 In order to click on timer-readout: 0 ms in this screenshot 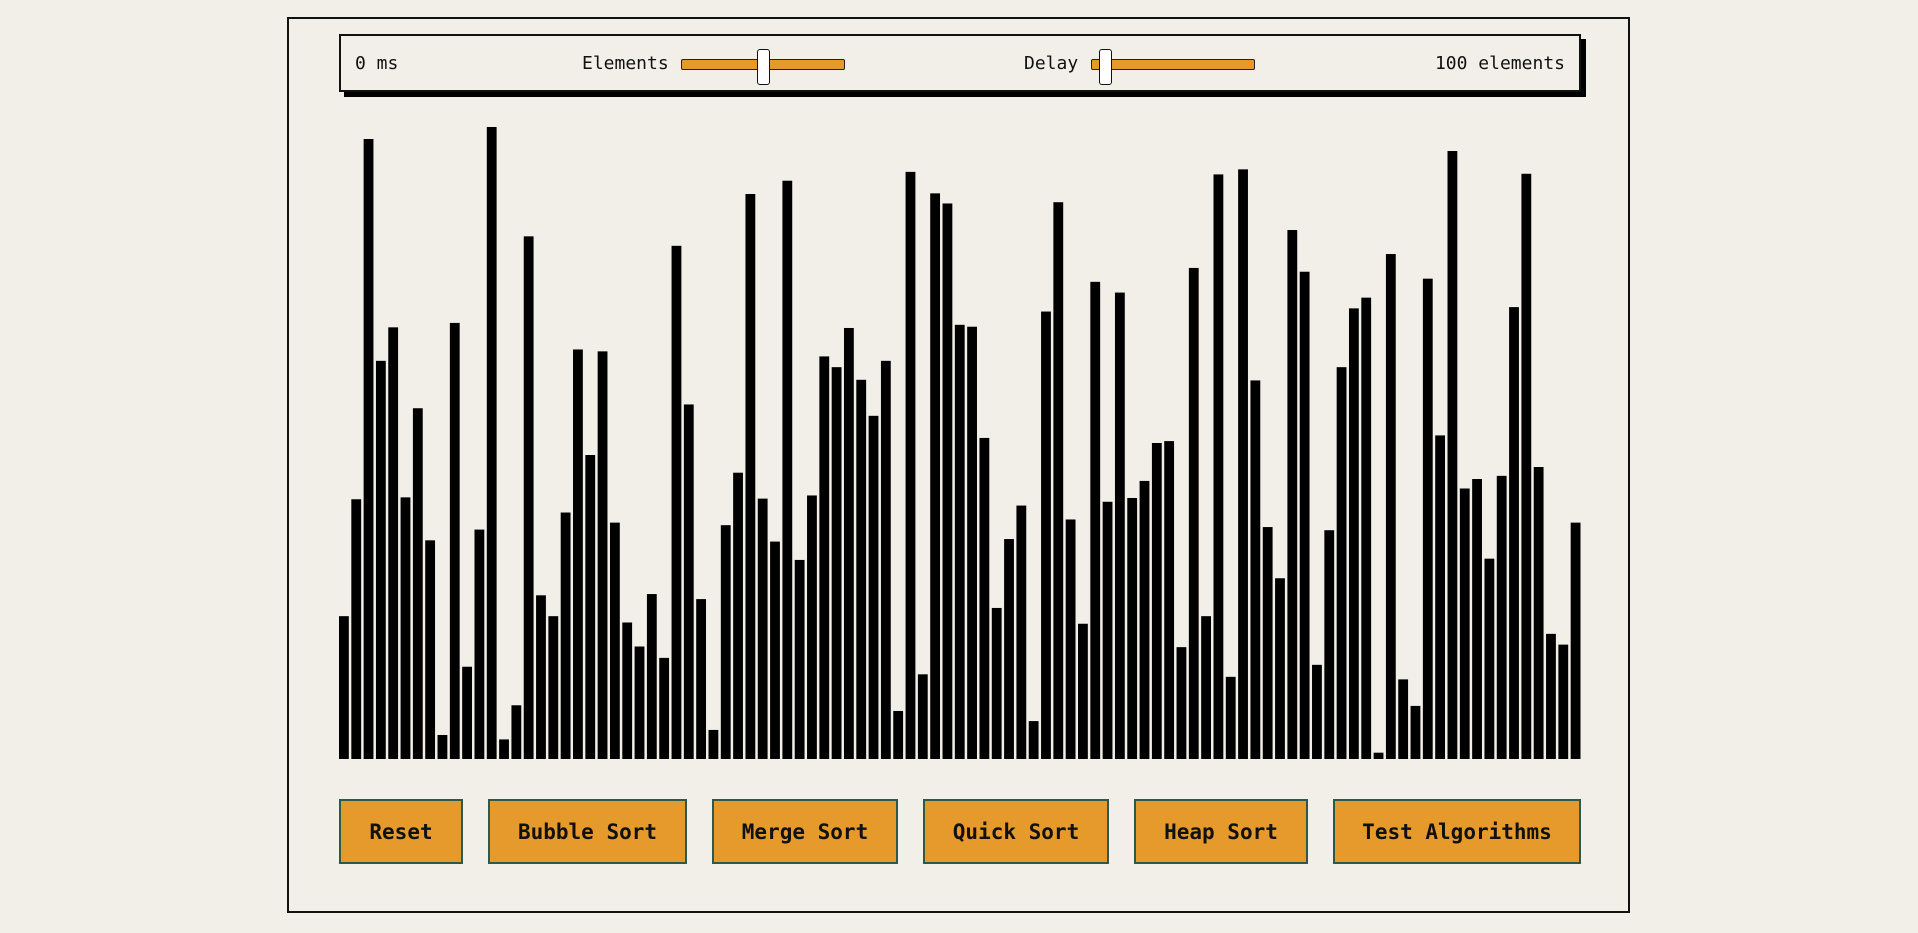, I will do `click(377, 63)`.